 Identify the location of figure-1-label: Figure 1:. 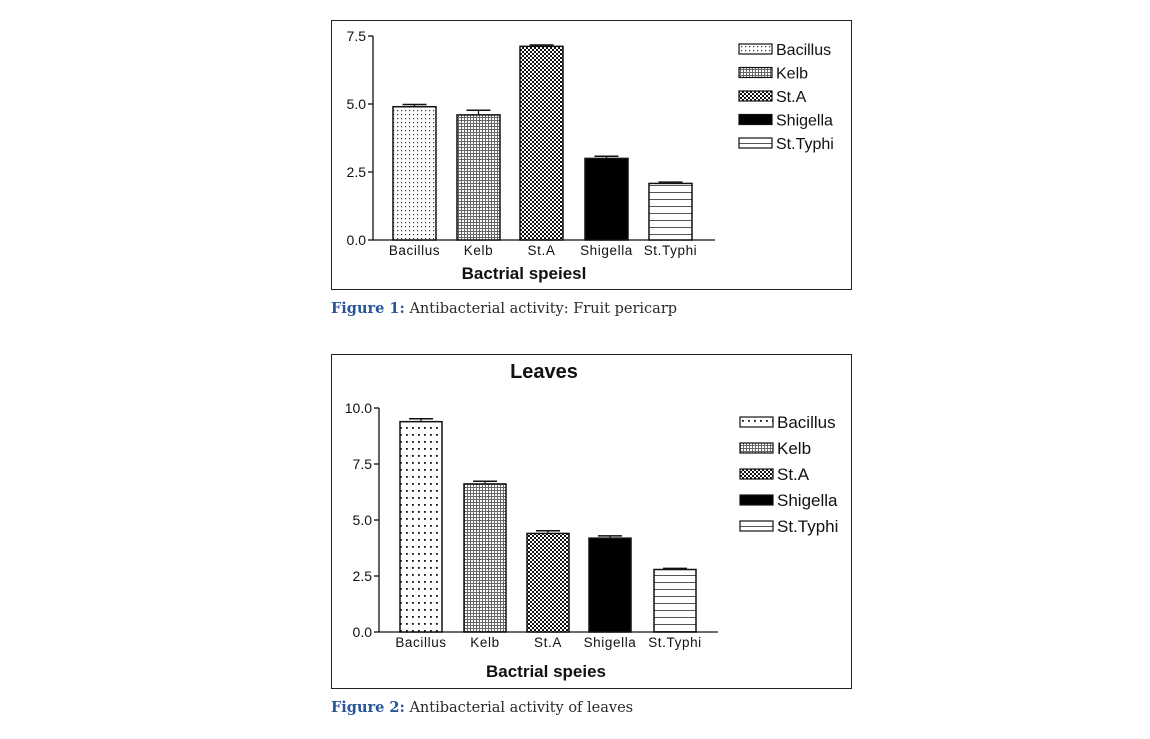
(368, 308).